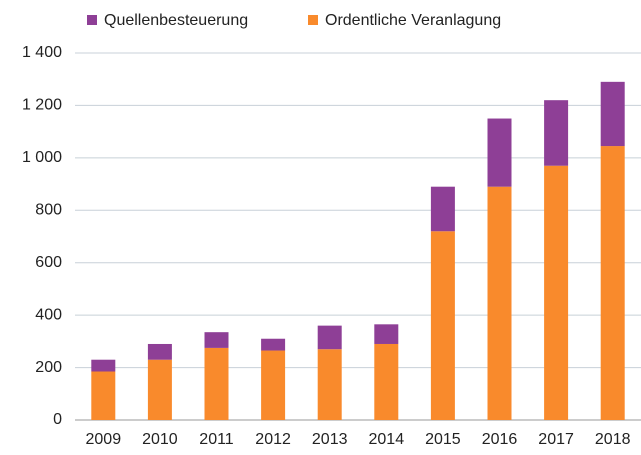 The height and width of the screenshot is (455, 641). Describe the element at coordinates (48, 367) in the screenshot. I see `y-tick-label: 200` at that location.